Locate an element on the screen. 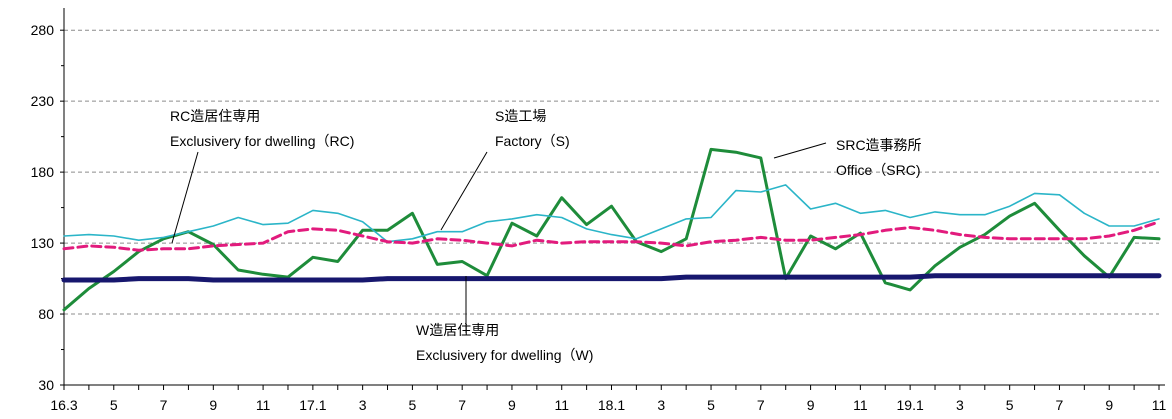  annotation-src-jp: SRC造事務所 is located at coordinates (879, 145).